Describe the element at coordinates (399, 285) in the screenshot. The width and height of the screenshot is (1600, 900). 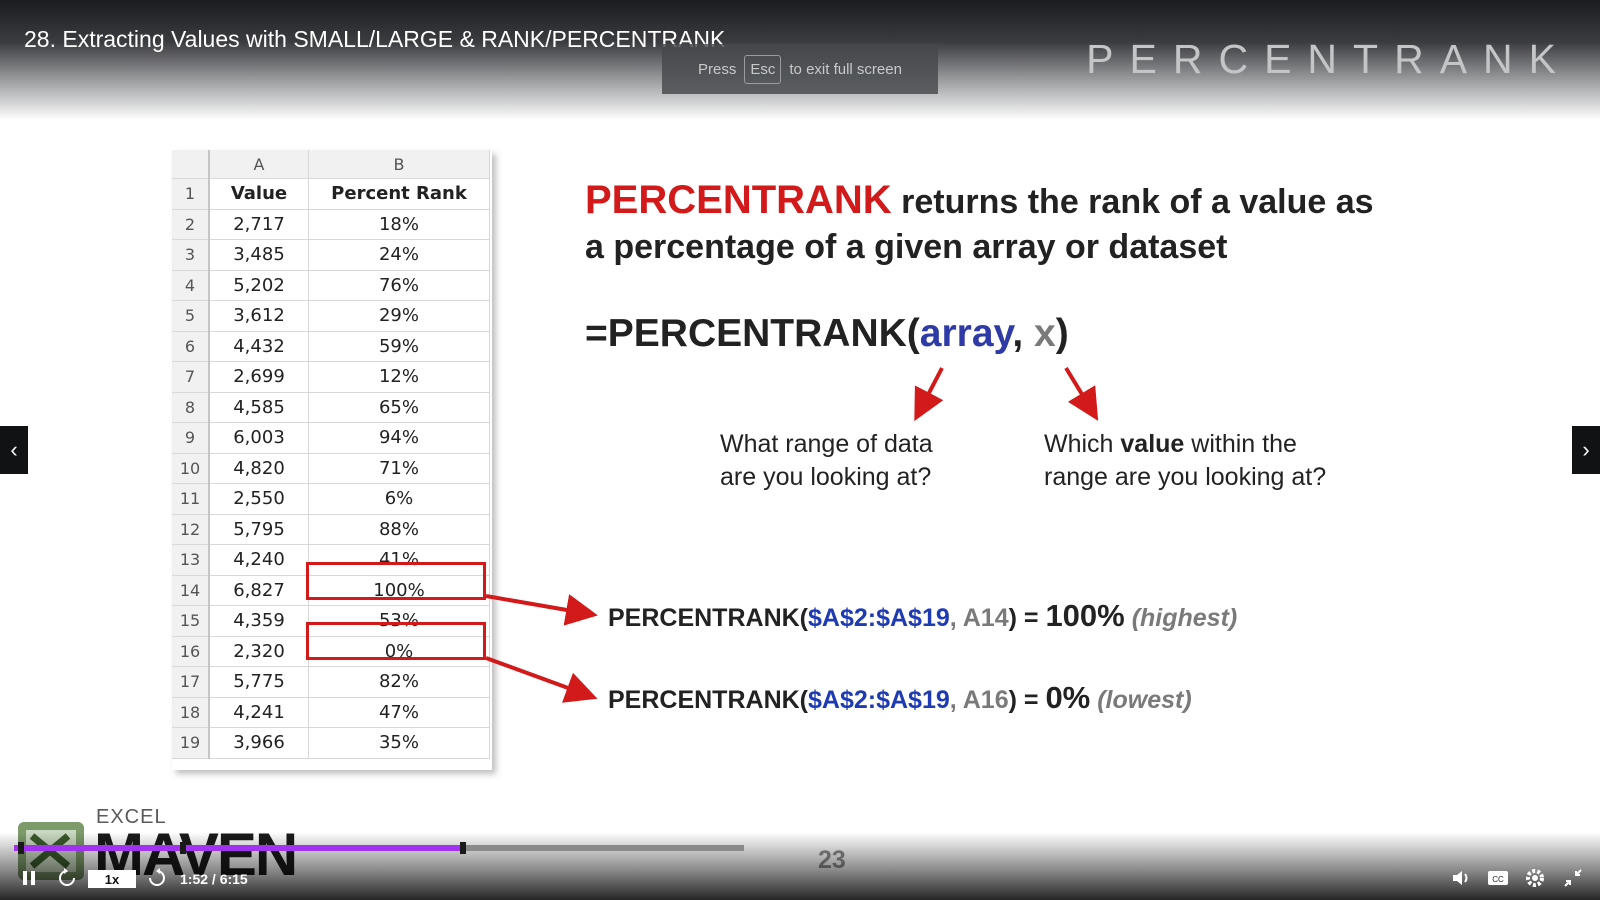
I see `percent-rank-cell: 76%` at that location.